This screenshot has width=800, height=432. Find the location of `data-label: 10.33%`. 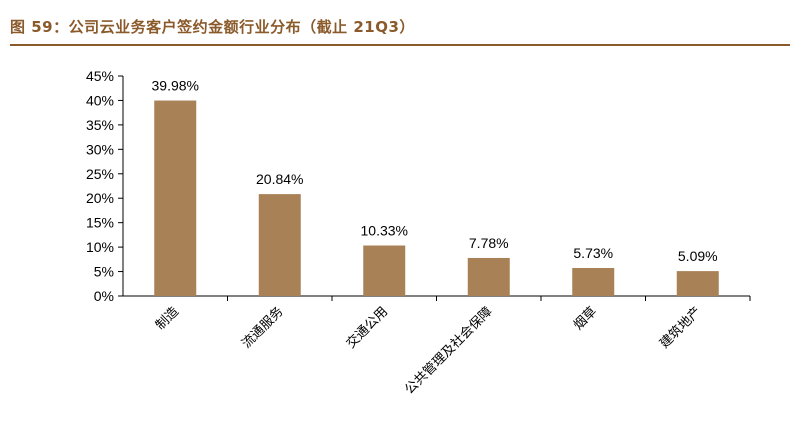

data-label: 10.33% is located at coordinates (384, 230).